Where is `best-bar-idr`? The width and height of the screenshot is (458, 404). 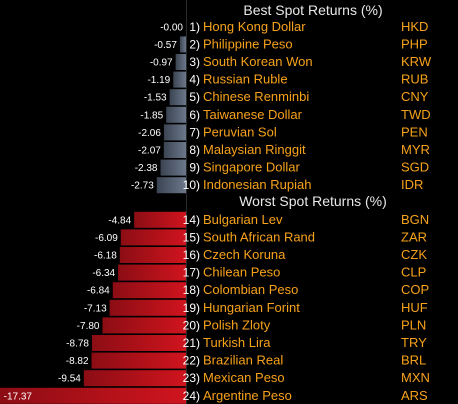
best-bar-idr is located at coordinates (171, 185).